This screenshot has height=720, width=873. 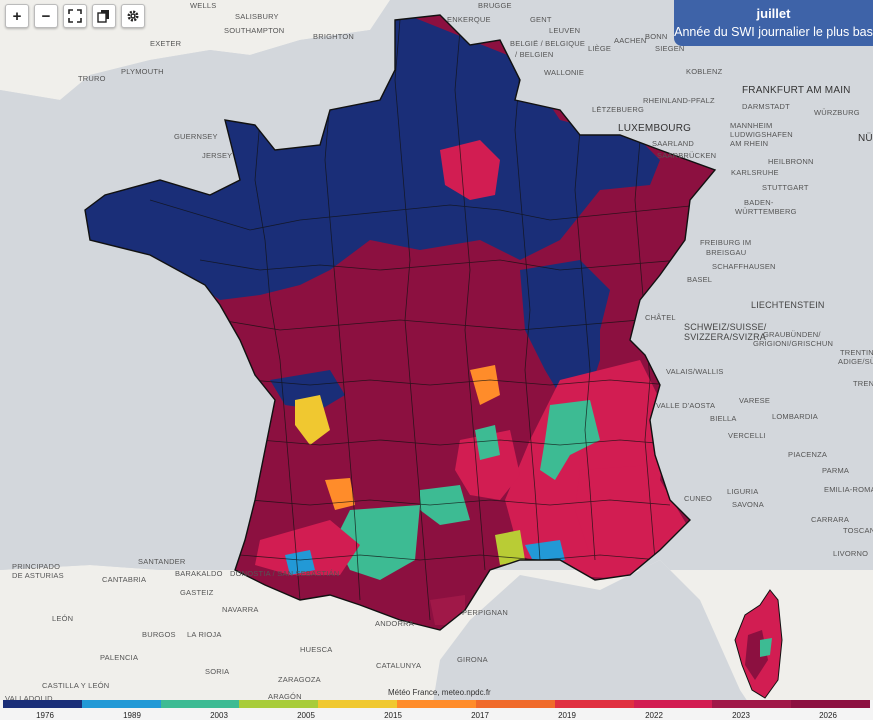 I want to click on fullscreen-icon, so click(x=75, y=16).